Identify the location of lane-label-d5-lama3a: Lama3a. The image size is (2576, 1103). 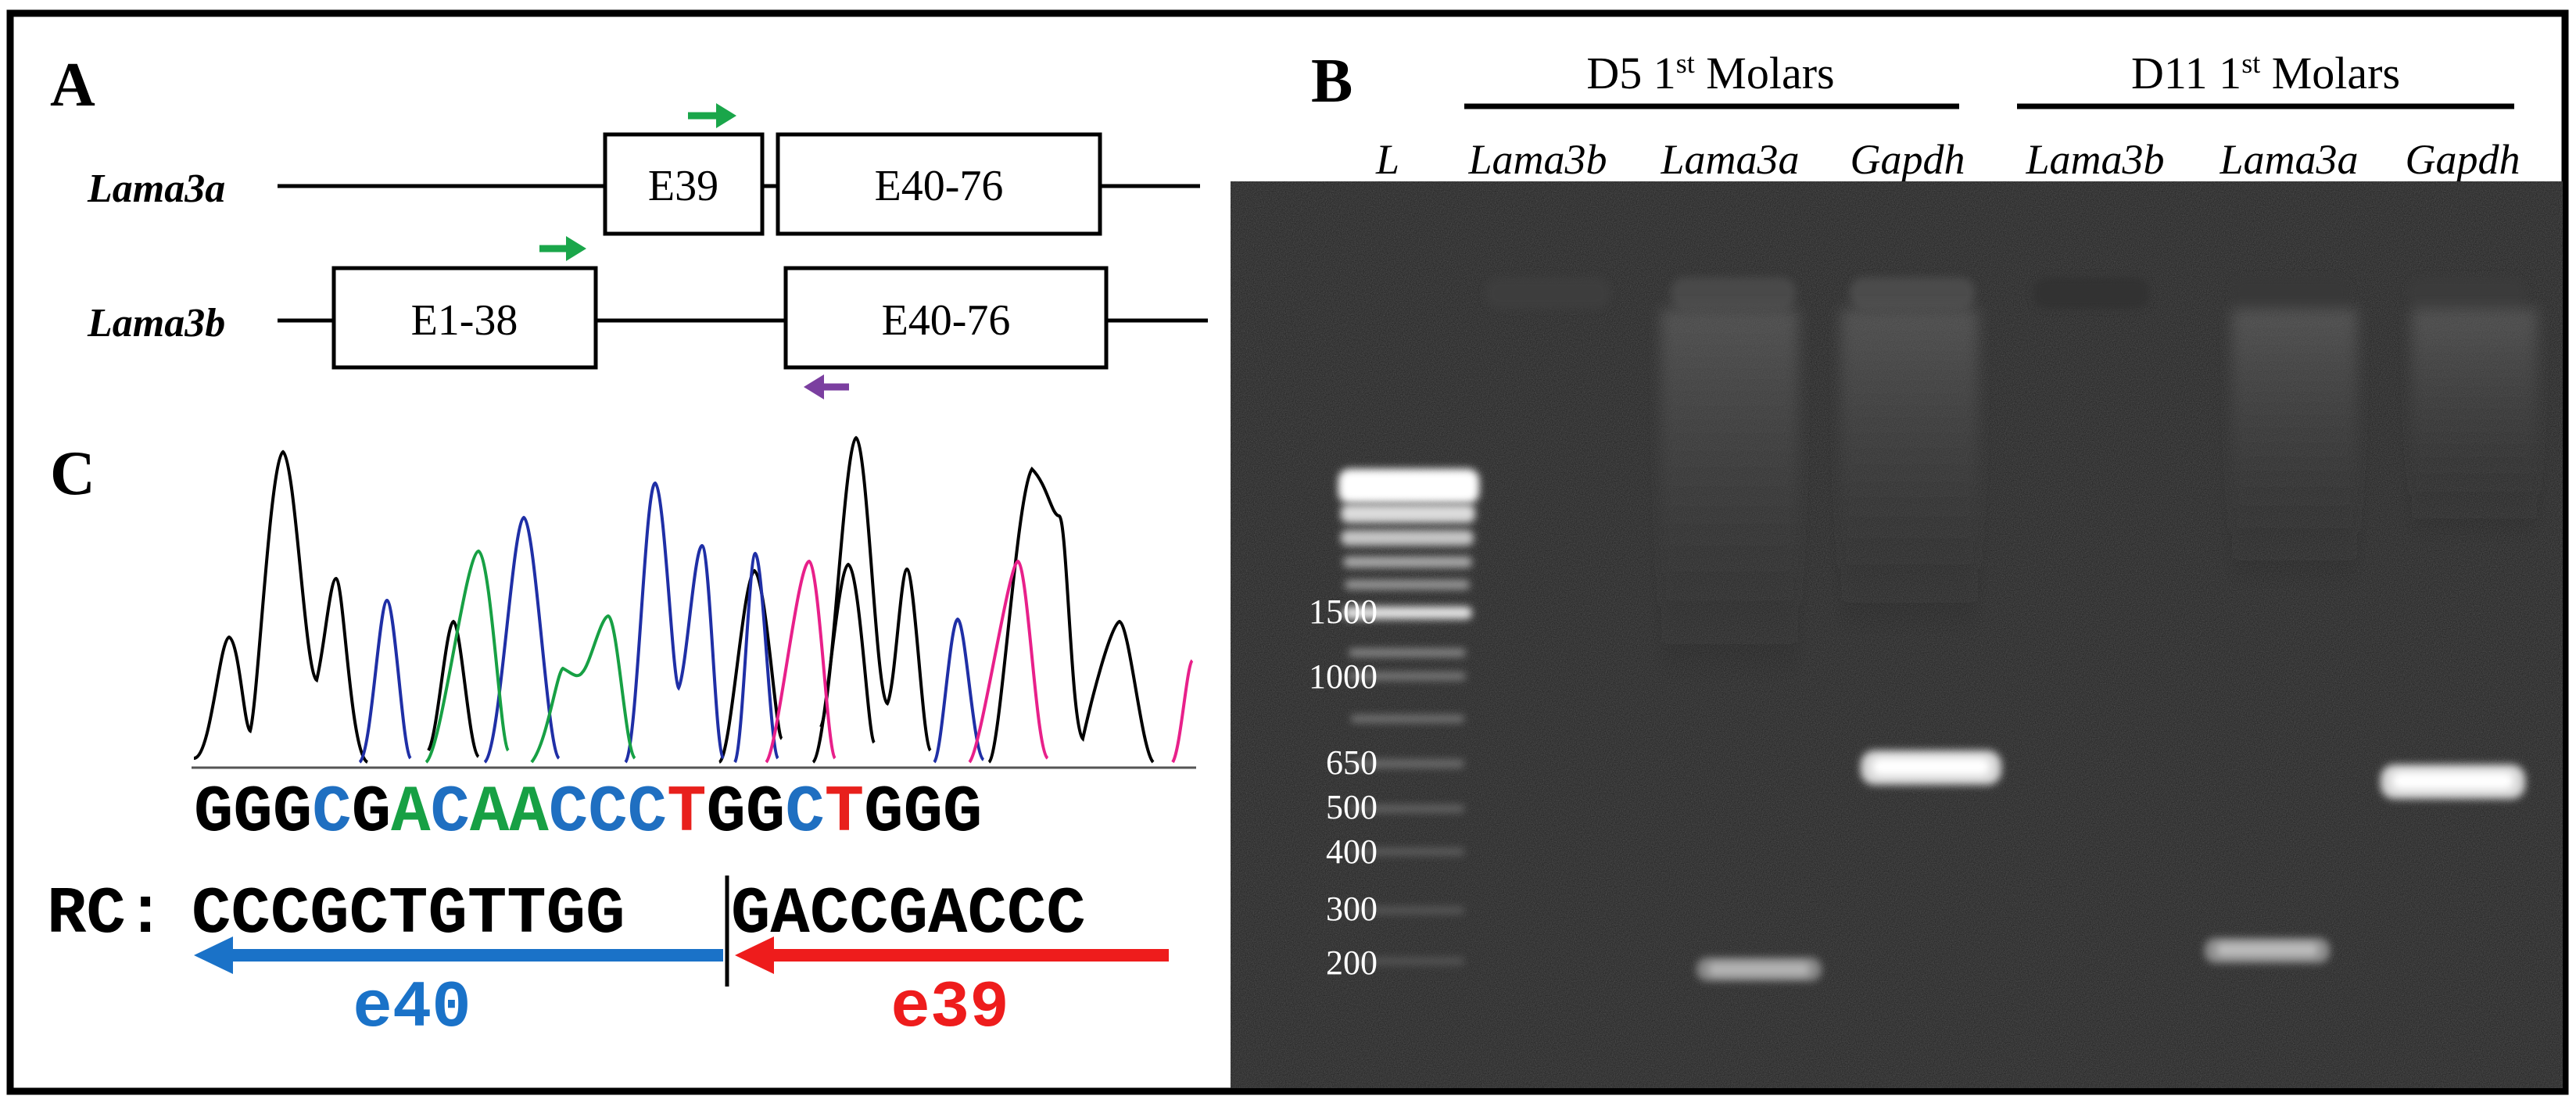
(1729, 159).